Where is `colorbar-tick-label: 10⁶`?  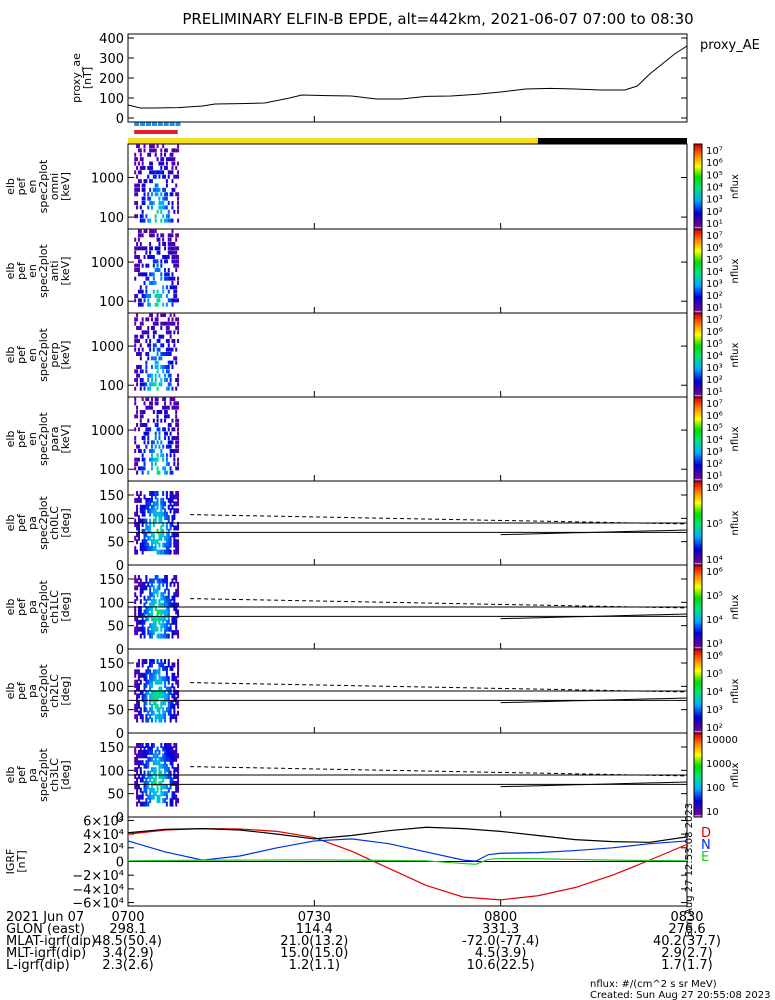 colorbar-tick-label: 10⁶ is located at coordinates (714, 163).